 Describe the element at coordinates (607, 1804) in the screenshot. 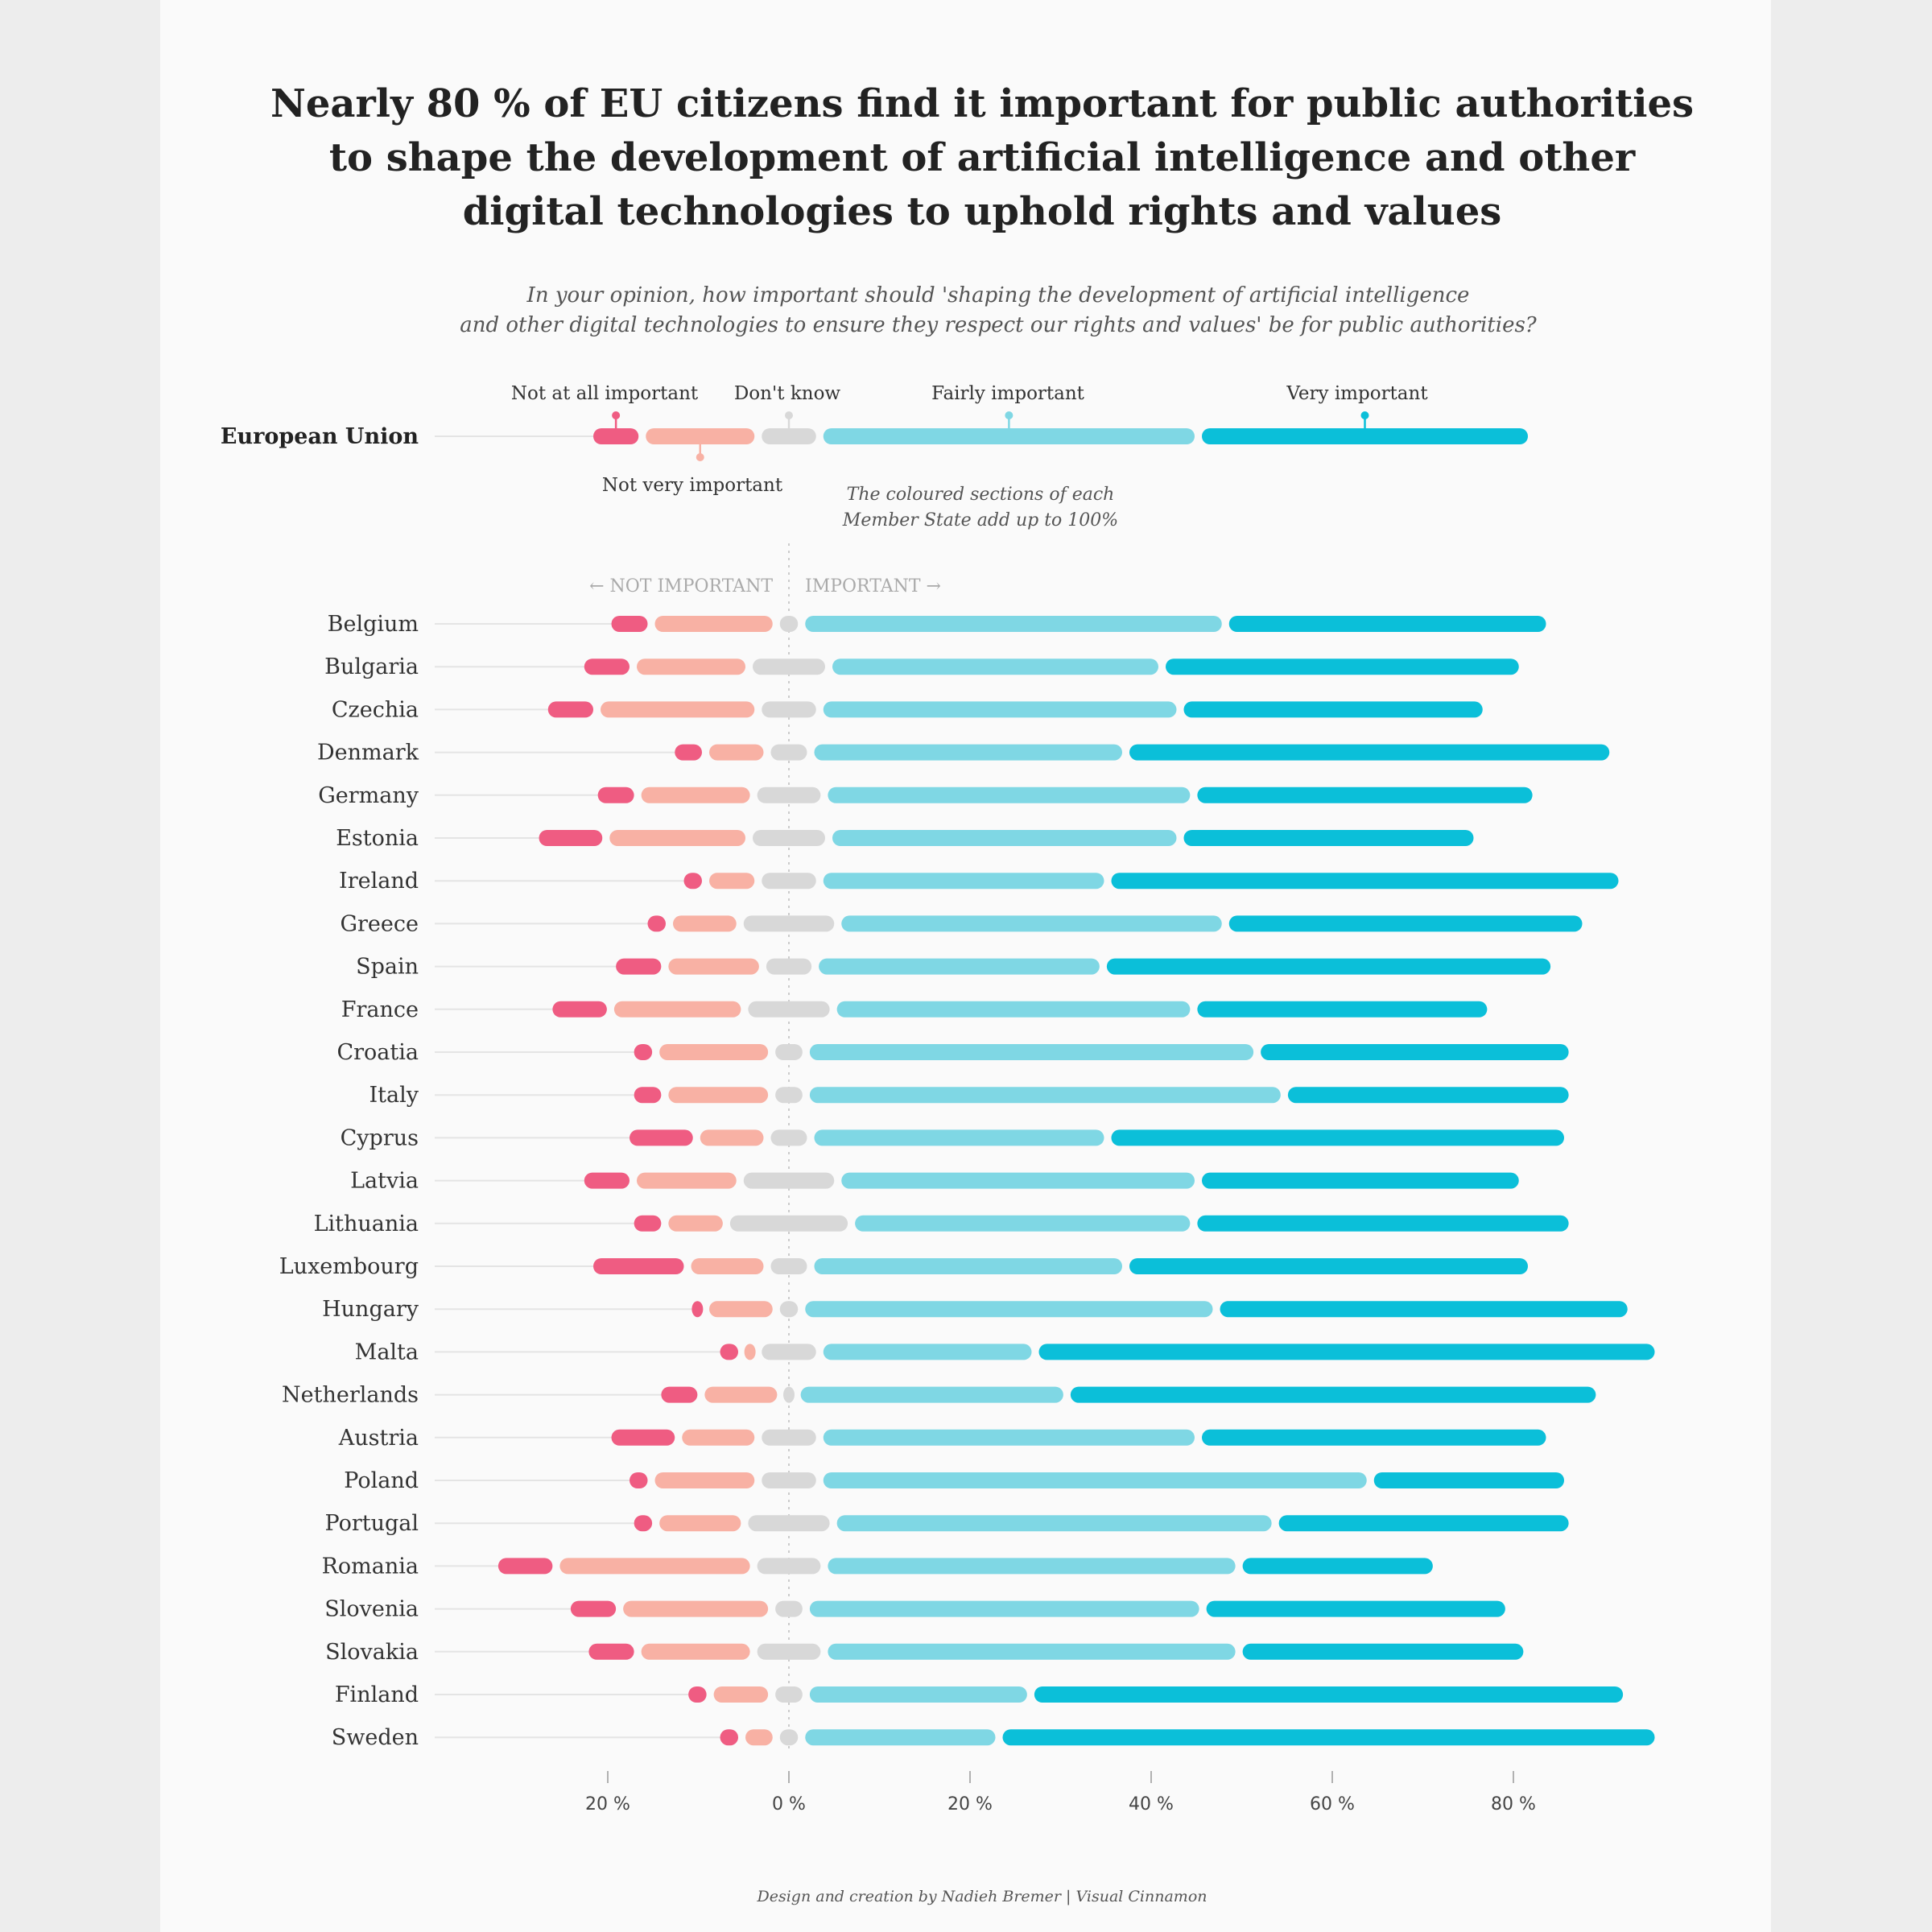

I see `x-tick-label: 20 %` at that location.